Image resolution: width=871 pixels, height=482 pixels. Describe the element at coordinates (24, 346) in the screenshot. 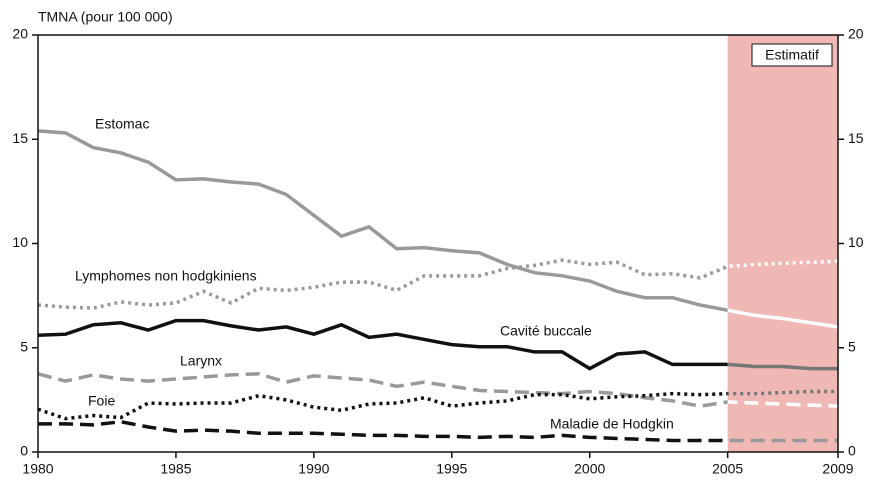

I see `y-tick-label: 5` at that location.